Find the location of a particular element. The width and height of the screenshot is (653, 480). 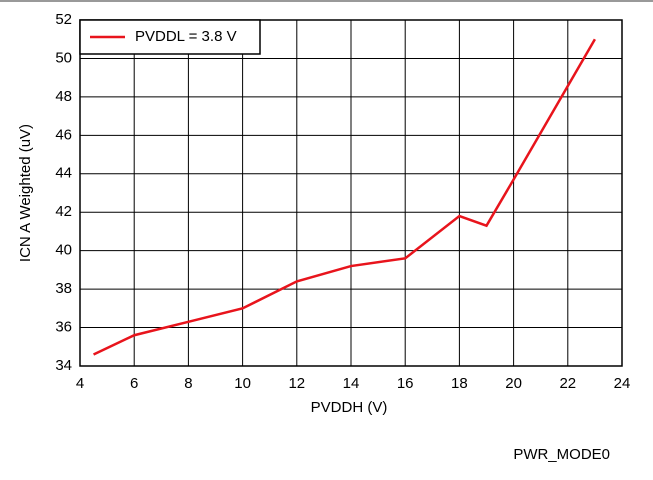

legend-label: PVDDL = 3.8 V is located at coordinates (186, 36).